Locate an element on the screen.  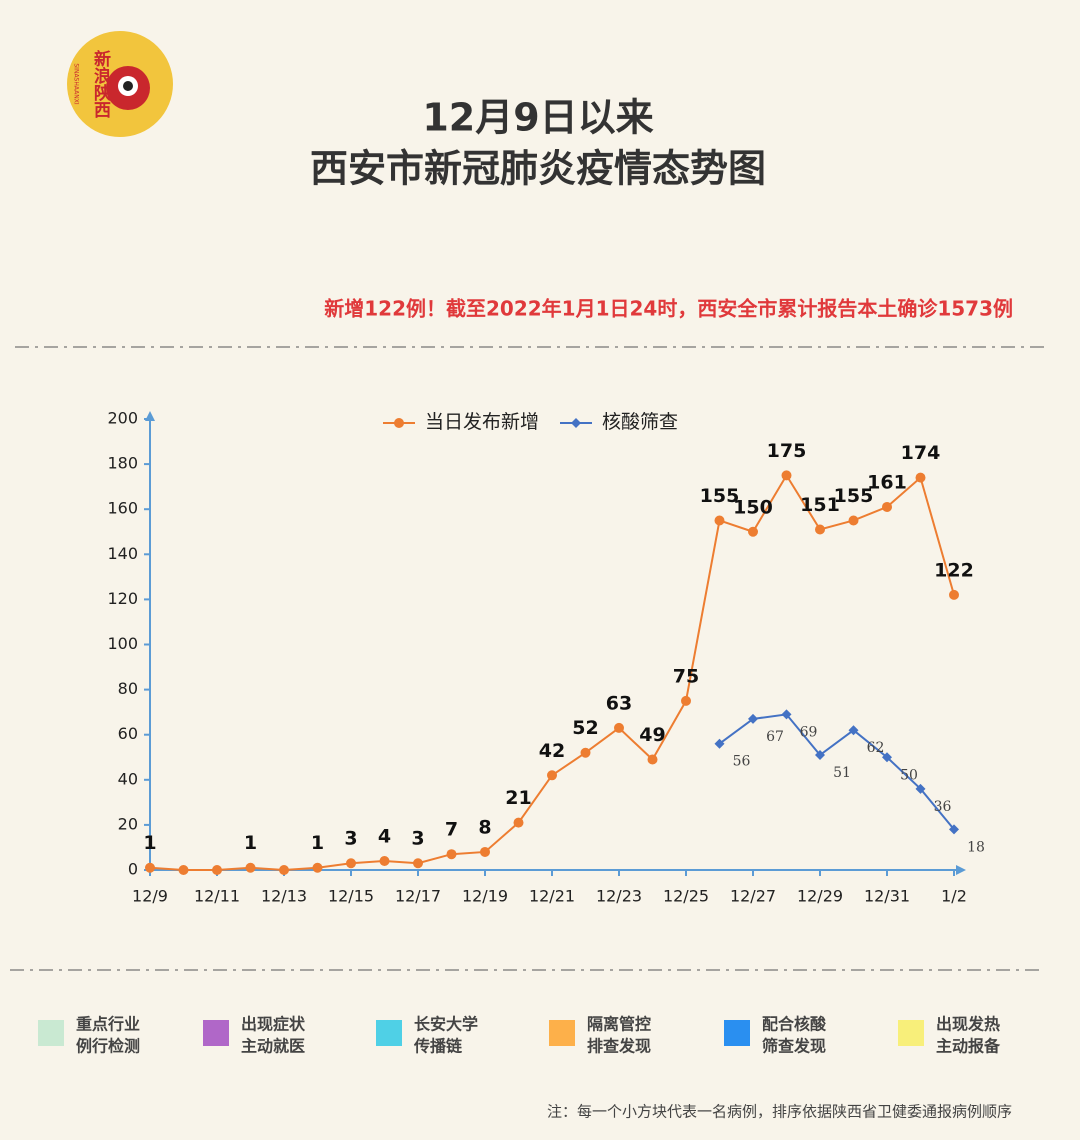
y-tick-label: 0 is located at coordinates (133, 869).